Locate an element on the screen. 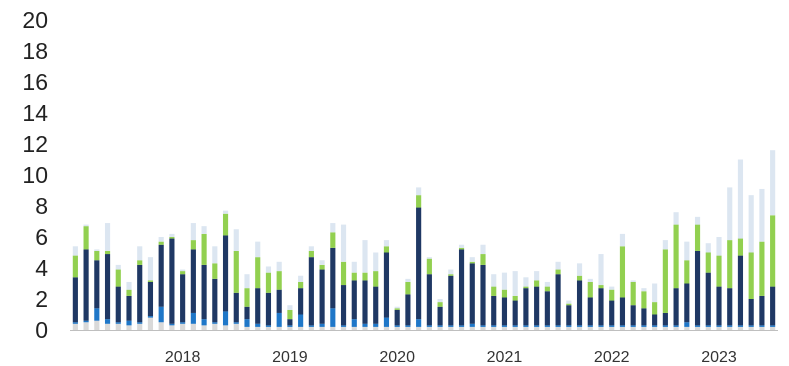  x-axis: 2018 2019 2020 2021 2022 2023 is located at coordinates (424, 348).